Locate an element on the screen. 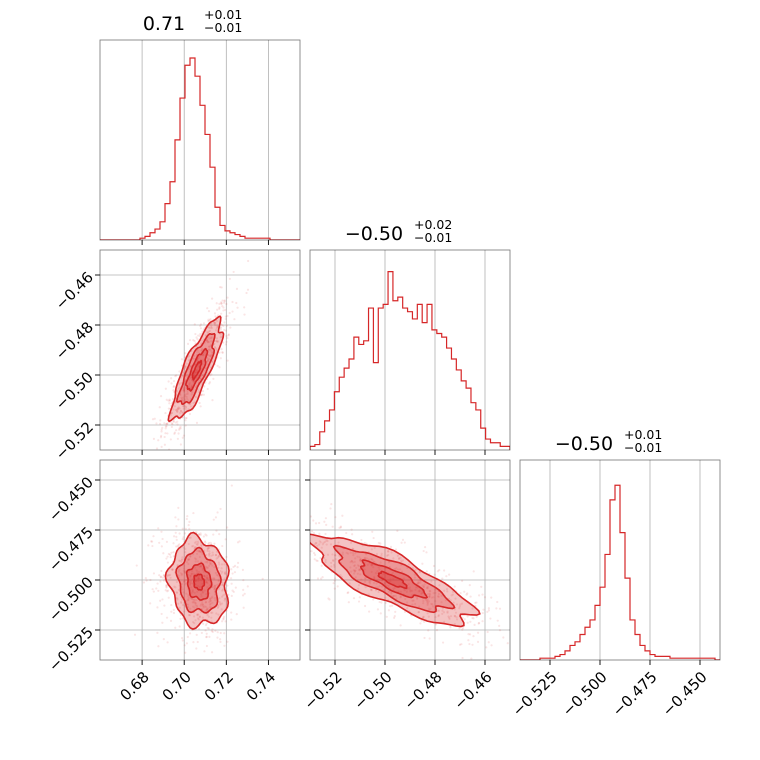  hist-panel-2-xtick-label-0: −0.525 is located at coordinates (535, 694).